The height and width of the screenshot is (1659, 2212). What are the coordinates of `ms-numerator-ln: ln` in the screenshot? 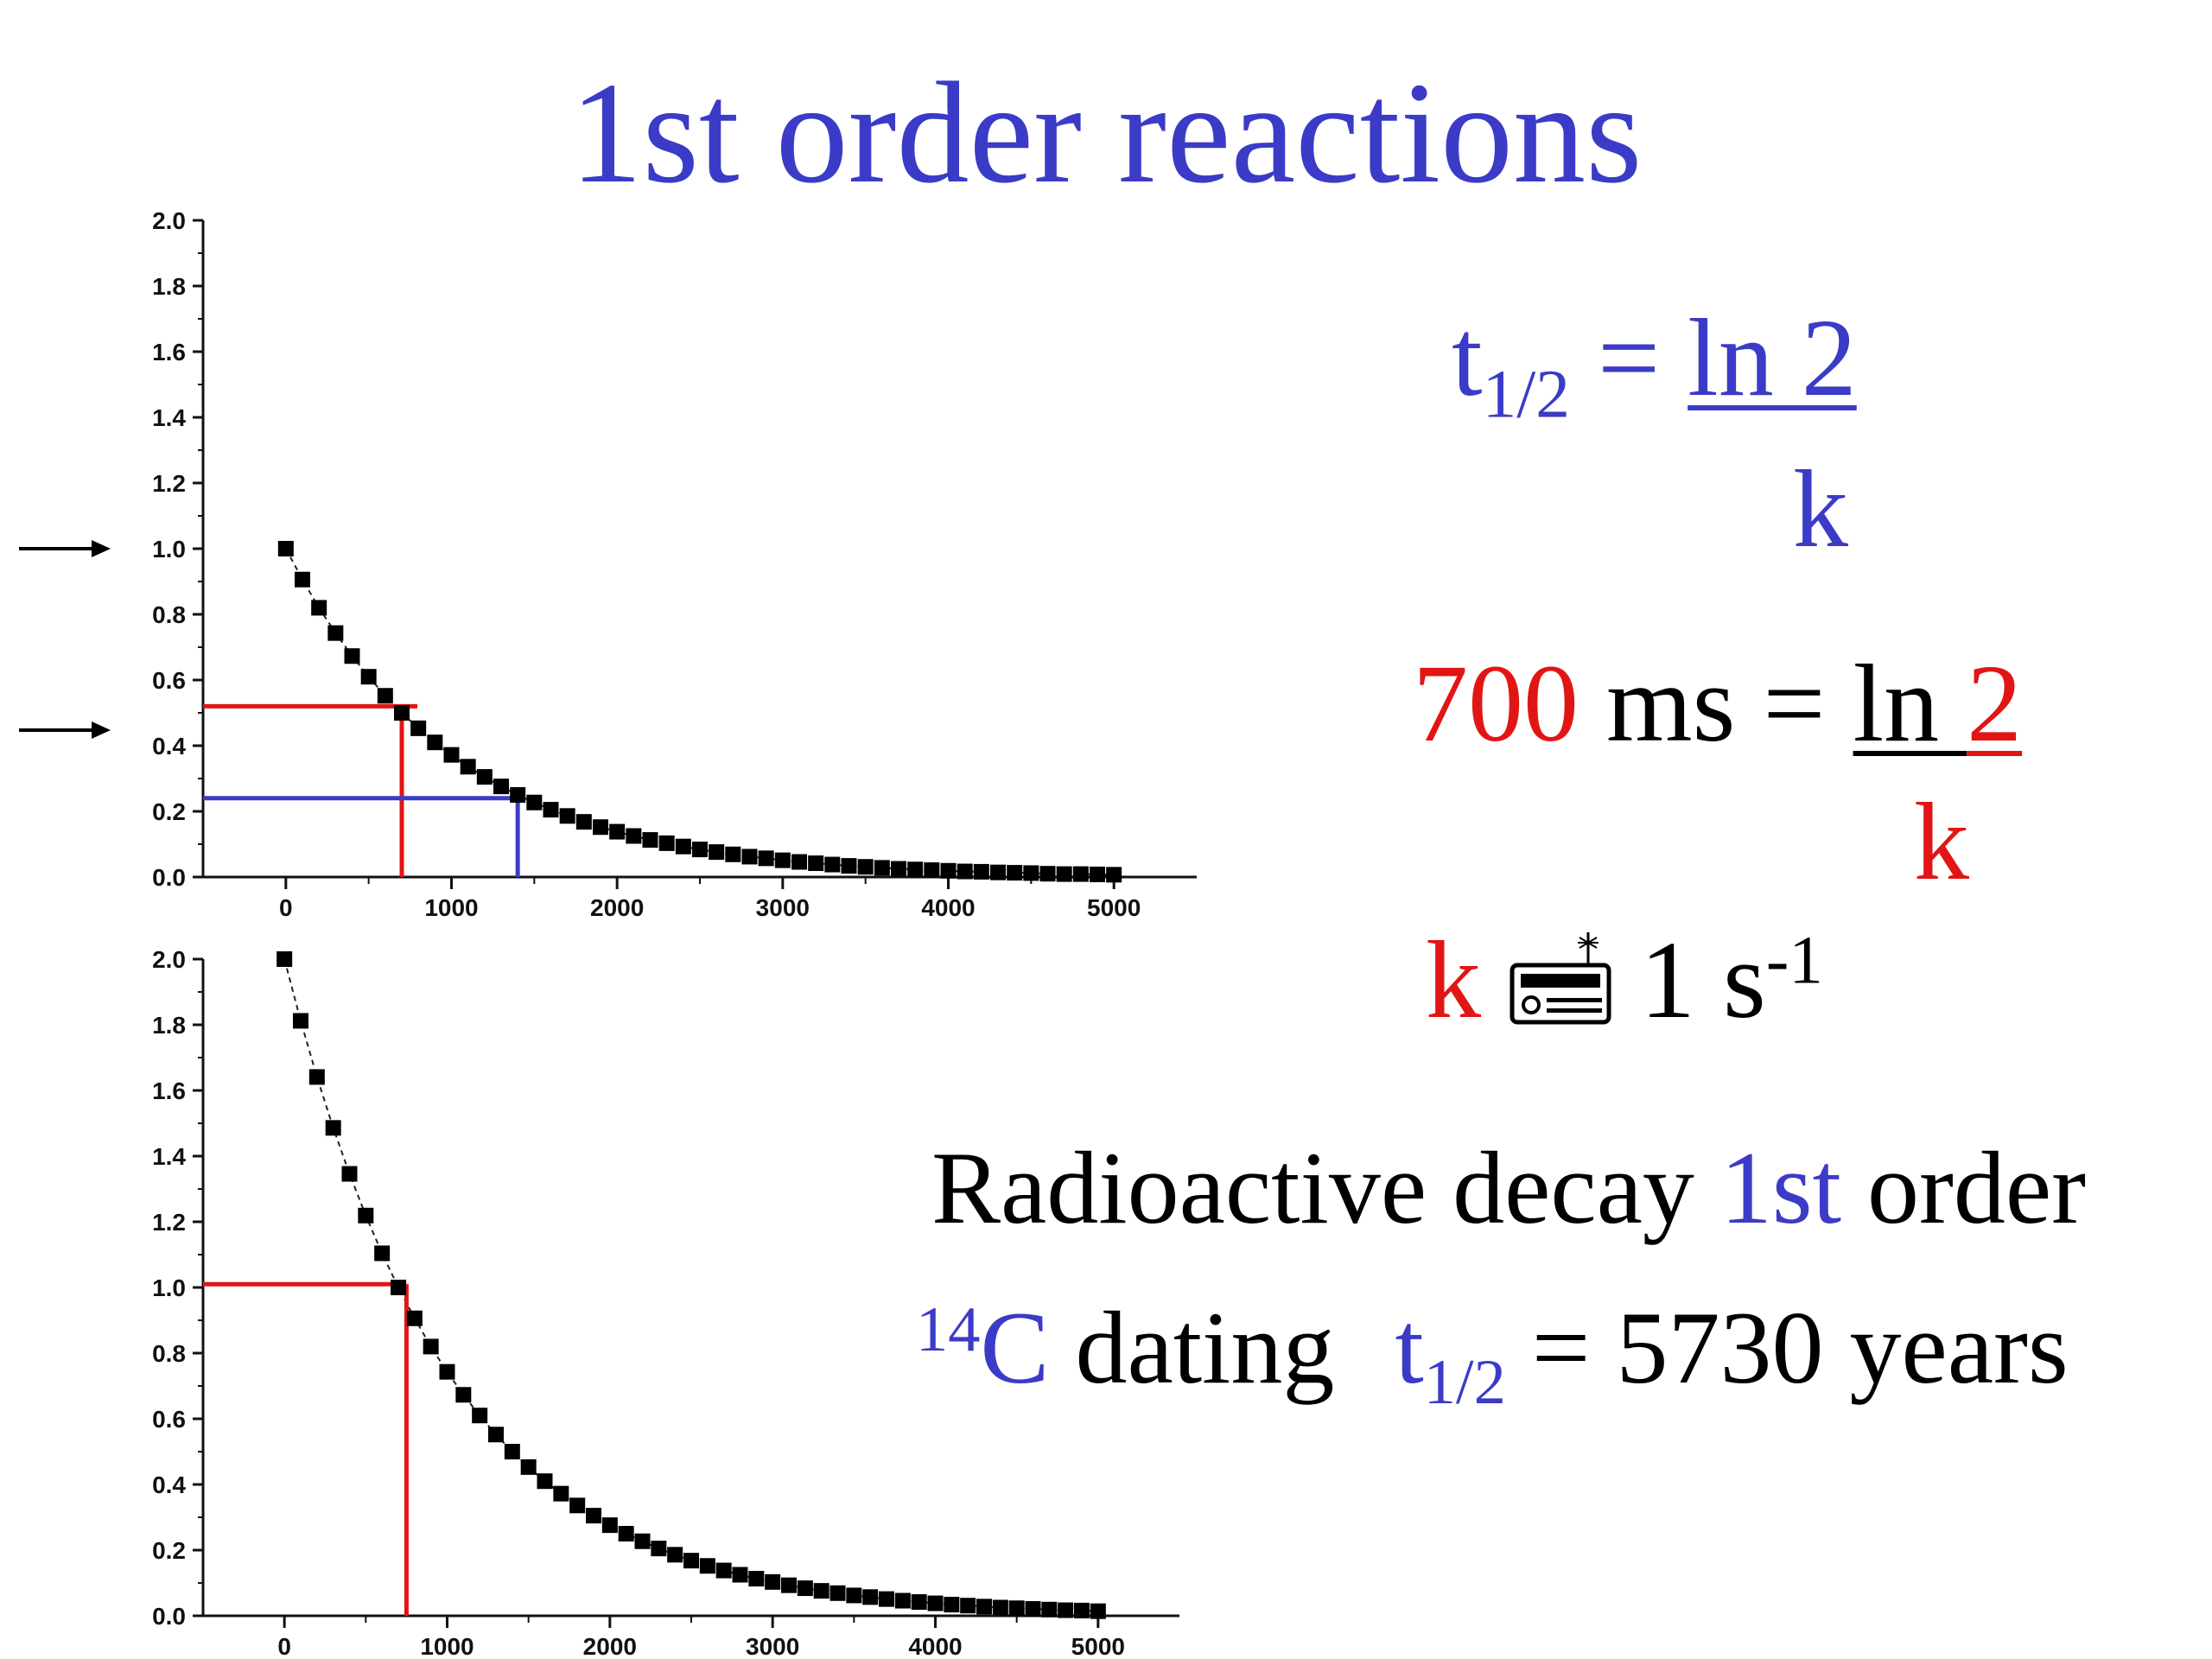 It's located at (1910, 703).